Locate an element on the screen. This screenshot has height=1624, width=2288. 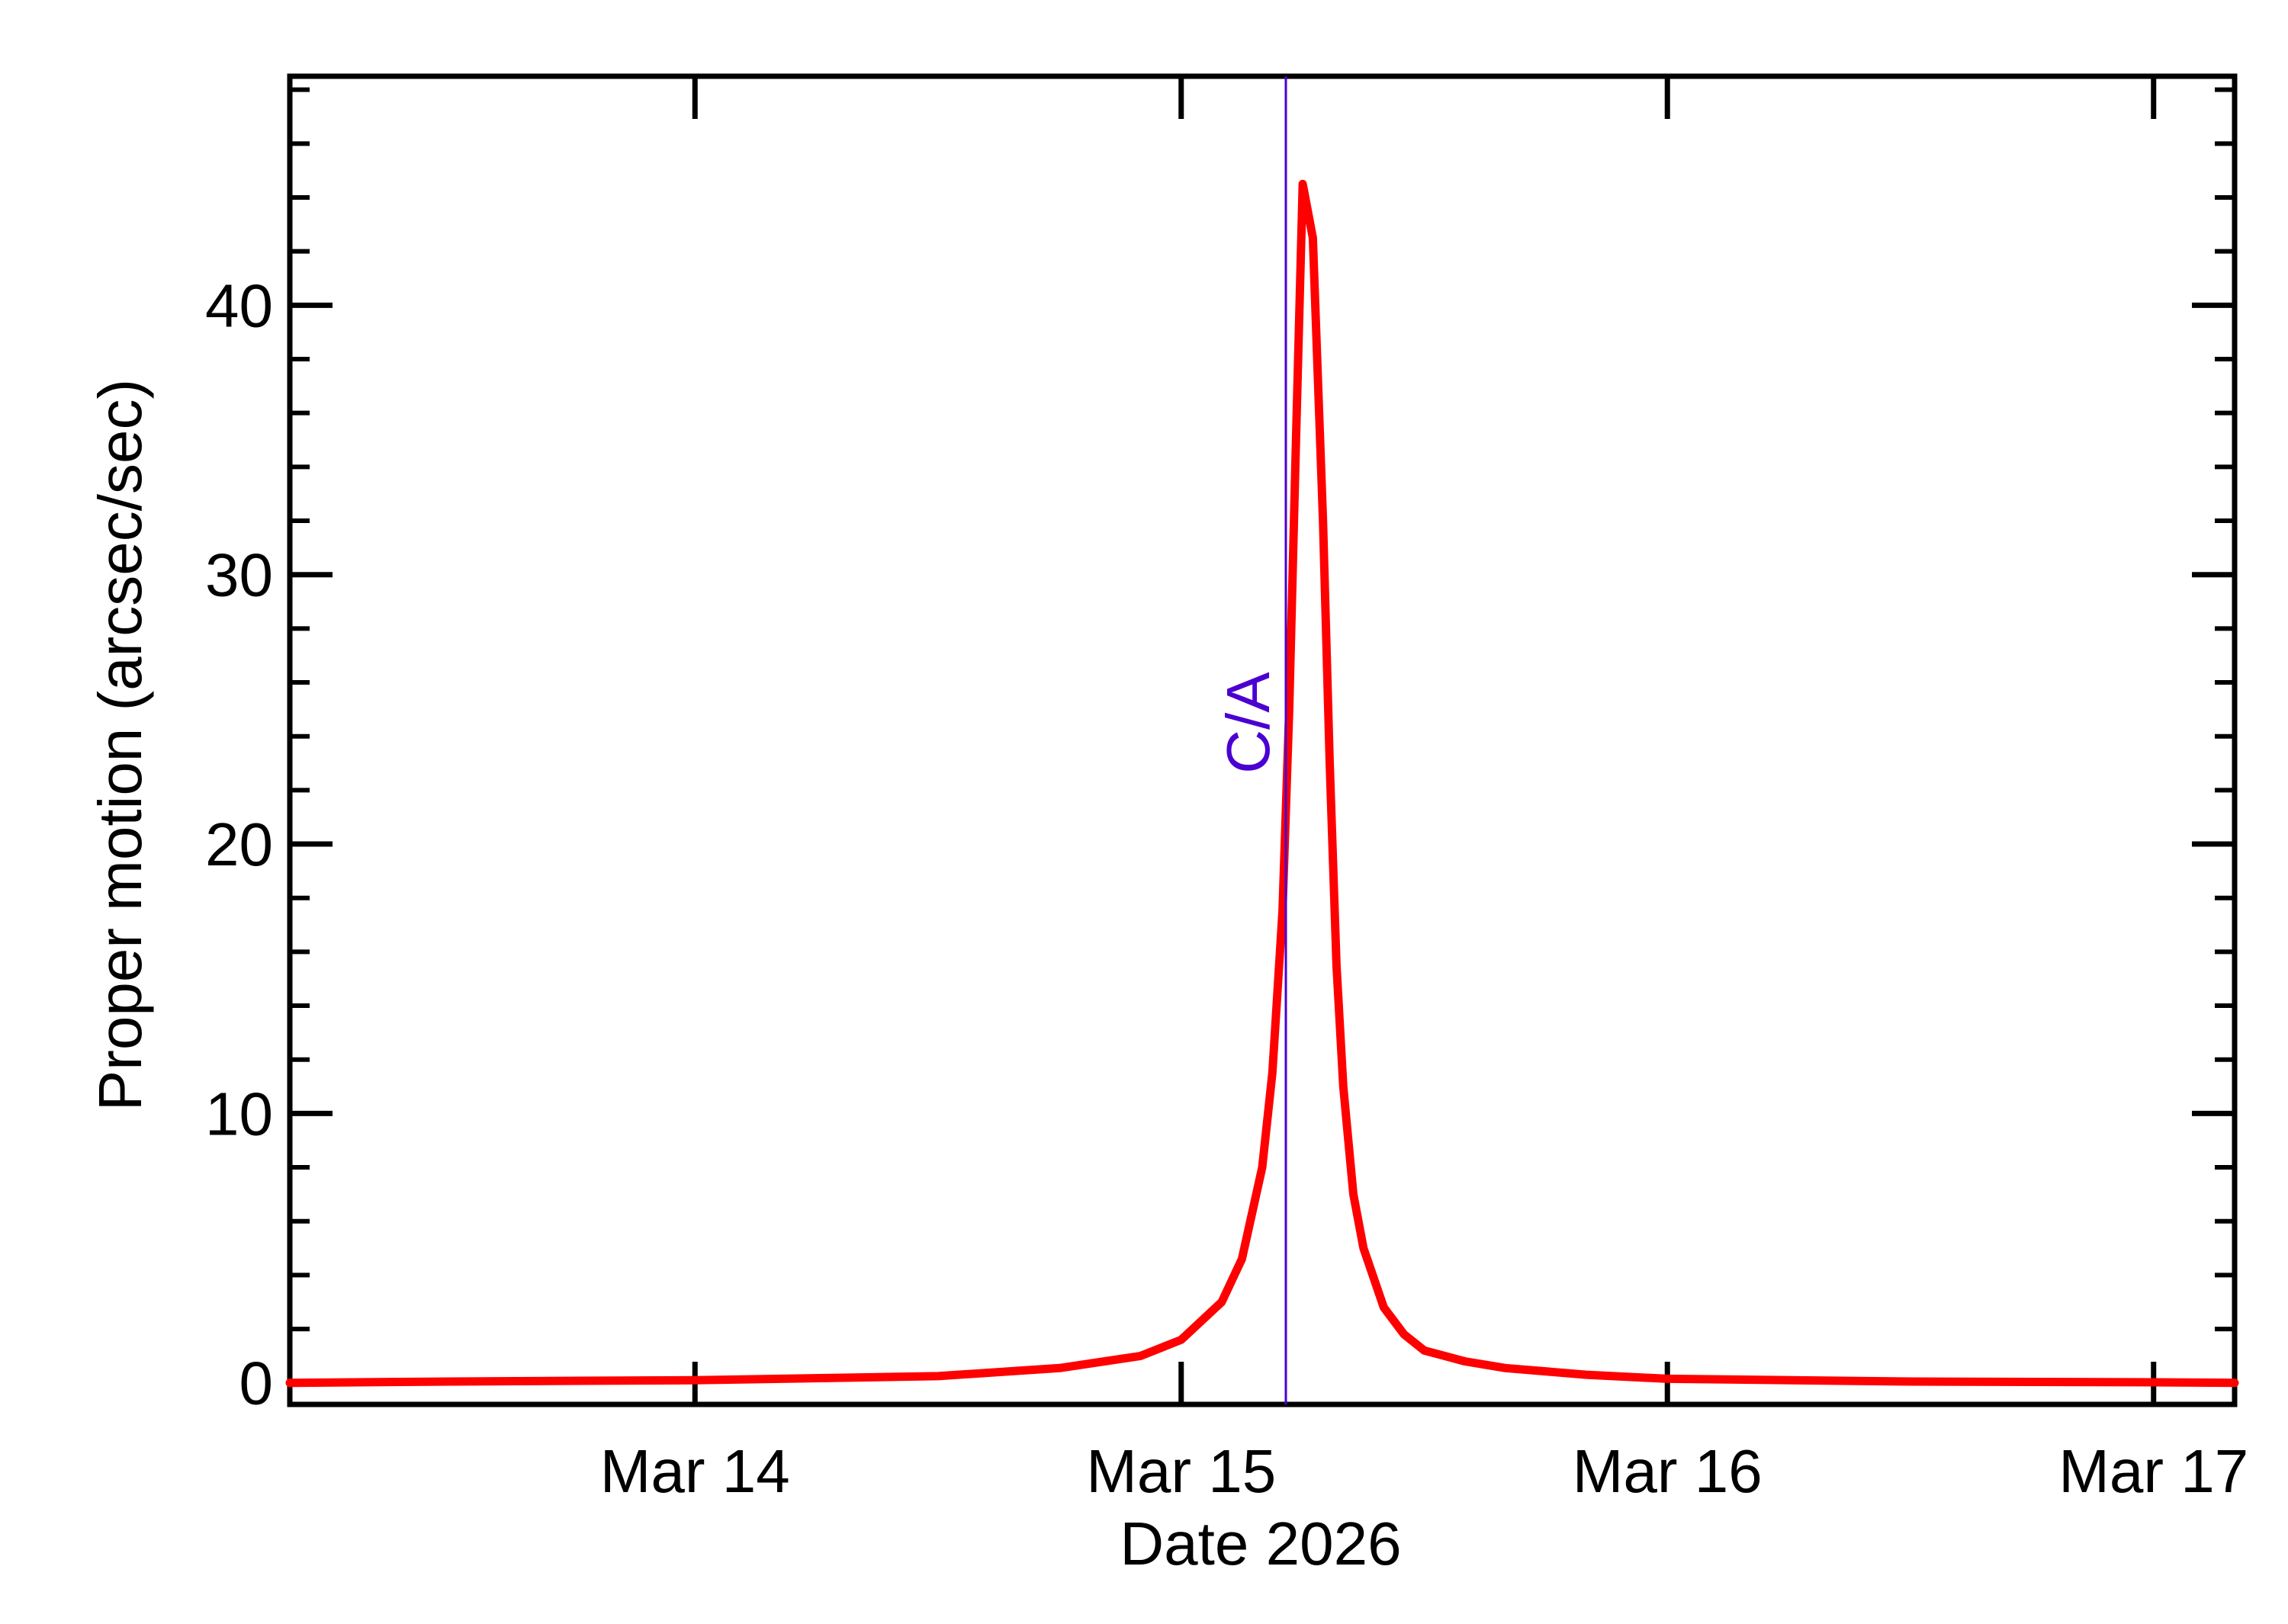
y-tick-label: 30 is located at coordinates (239, 575).